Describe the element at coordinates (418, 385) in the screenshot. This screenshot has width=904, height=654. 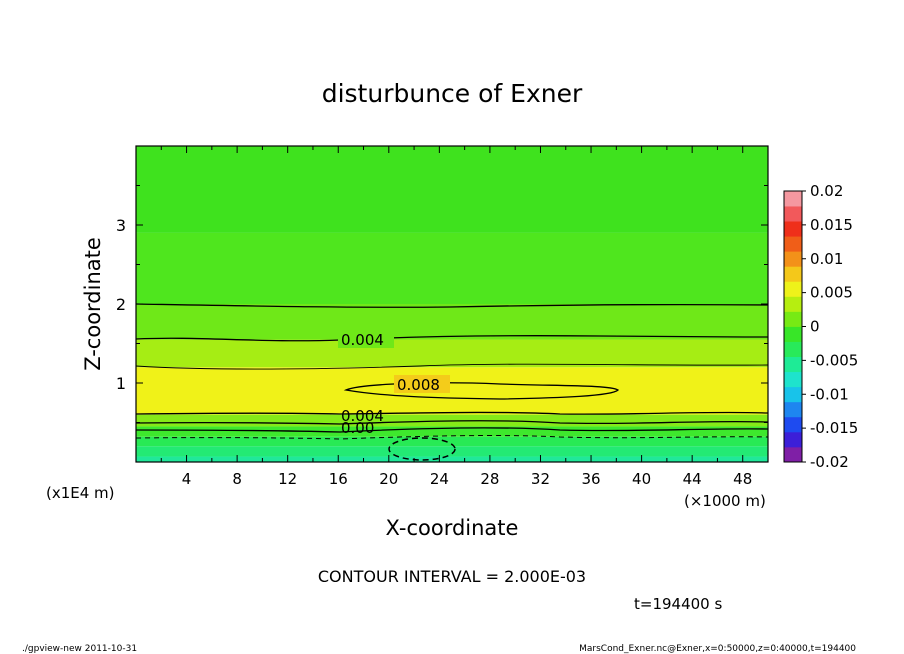
I see `contour-label: 0.008` at that location.